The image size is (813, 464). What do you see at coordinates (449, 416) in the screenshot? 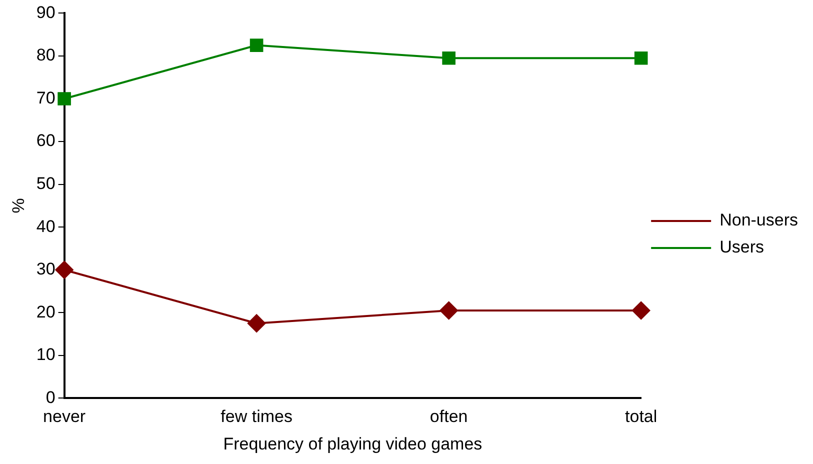
I see `x-tick-label: often` at bounding box center [449, 416].